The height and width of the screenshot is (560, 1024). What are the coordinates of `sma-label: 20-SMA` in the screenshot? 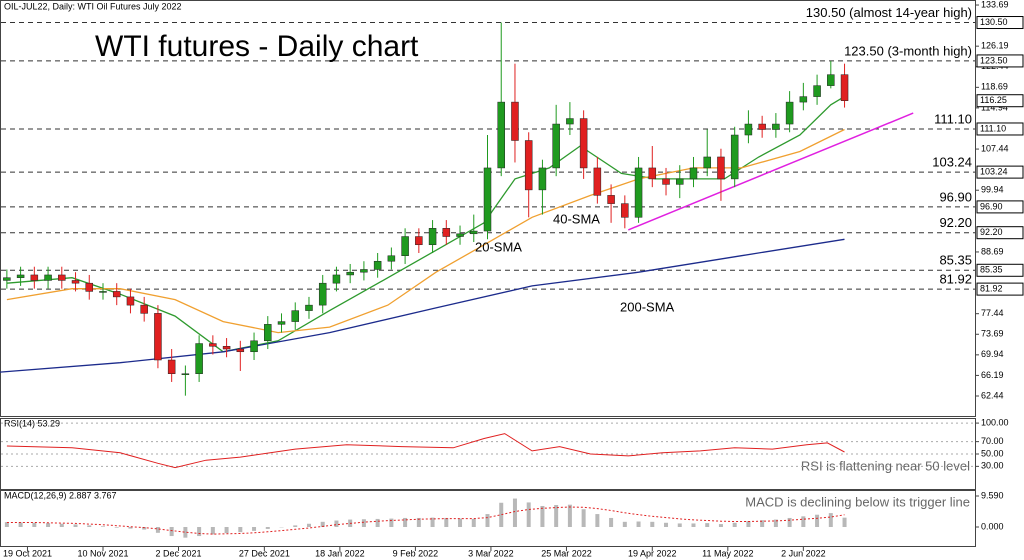 It's located at (498, 246).